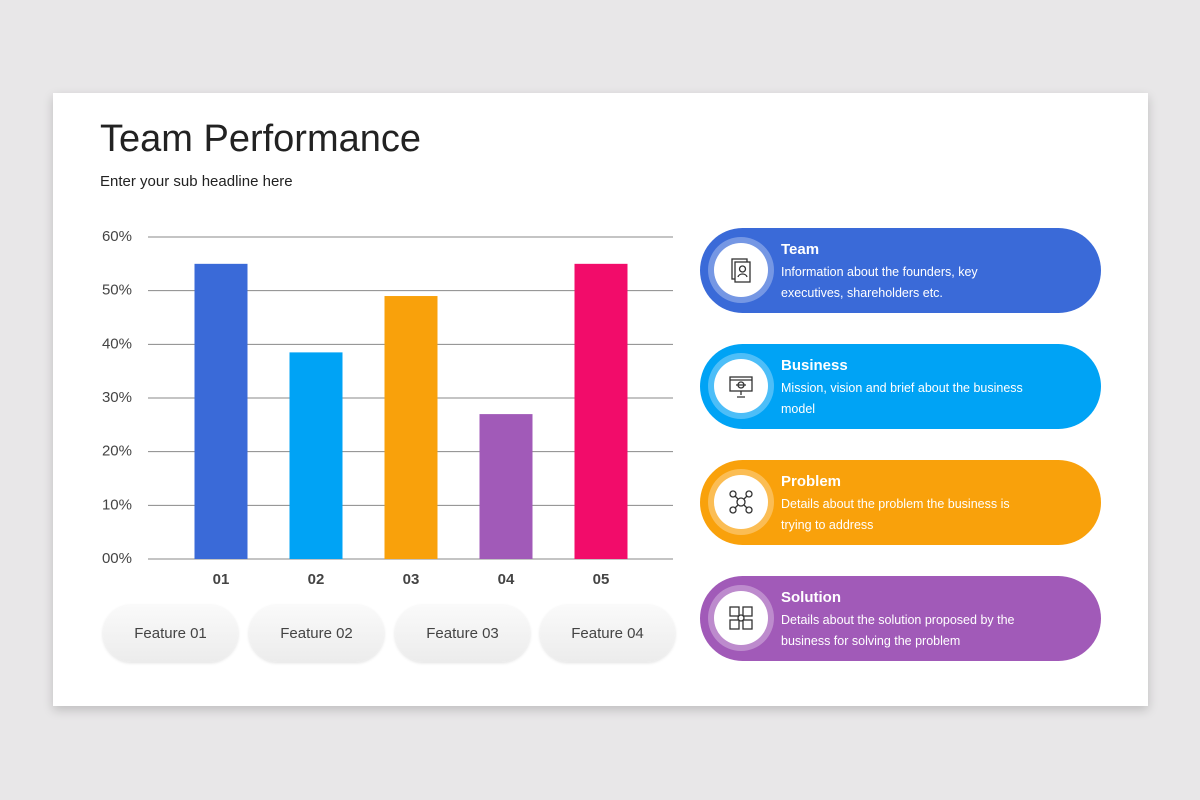  What do you see at coordinates (196, 181) in the screenshot?
I see `subtitle: Enter your sub headline here` at bounding box center [196, 181].